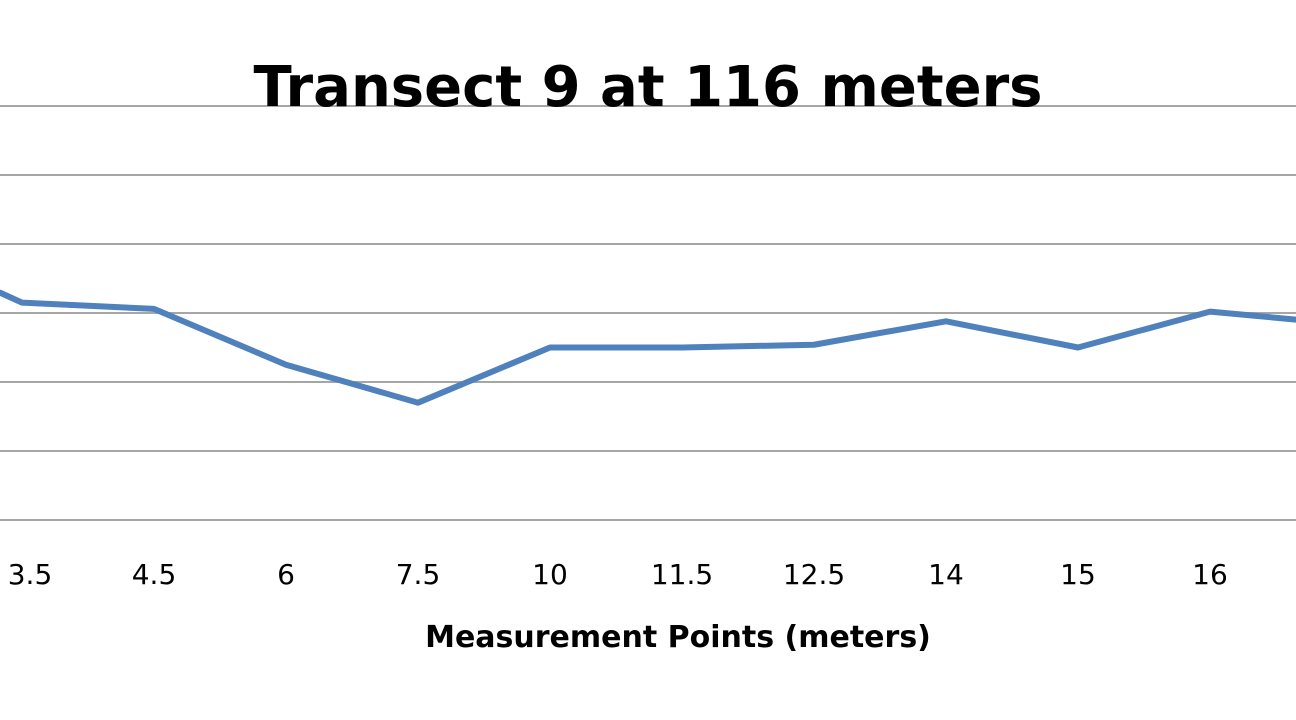 The image size is (1296, 720). Describe the element at coordinates (647, 87) in the screenshot. I see `chart-title: Transect 9 at 116 meters` at that location.